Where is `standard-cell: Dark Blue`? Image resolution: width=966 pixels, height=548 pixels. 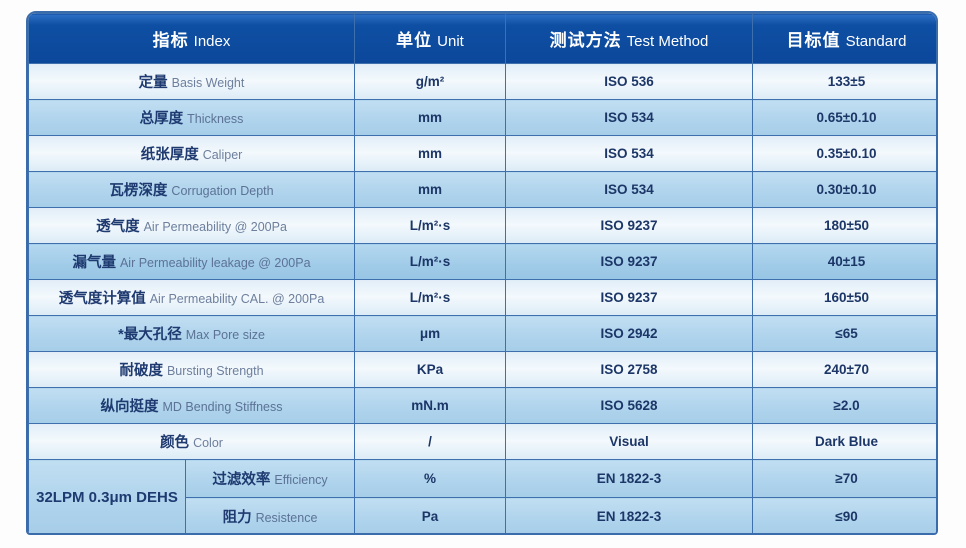
standard-cell: Dark Blue is located at coordinates (844, 441).